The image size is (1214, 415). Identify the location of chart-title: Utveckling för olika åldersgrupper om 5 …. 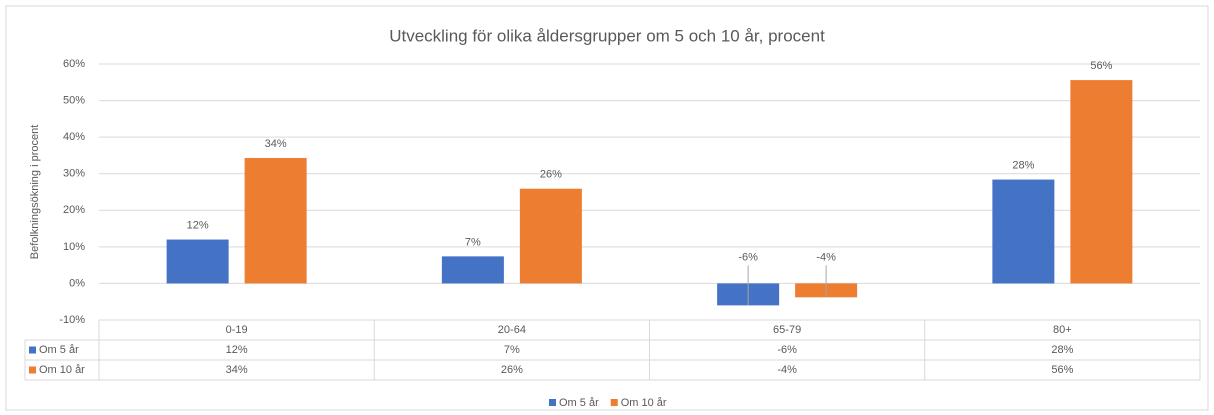
(607, 35).